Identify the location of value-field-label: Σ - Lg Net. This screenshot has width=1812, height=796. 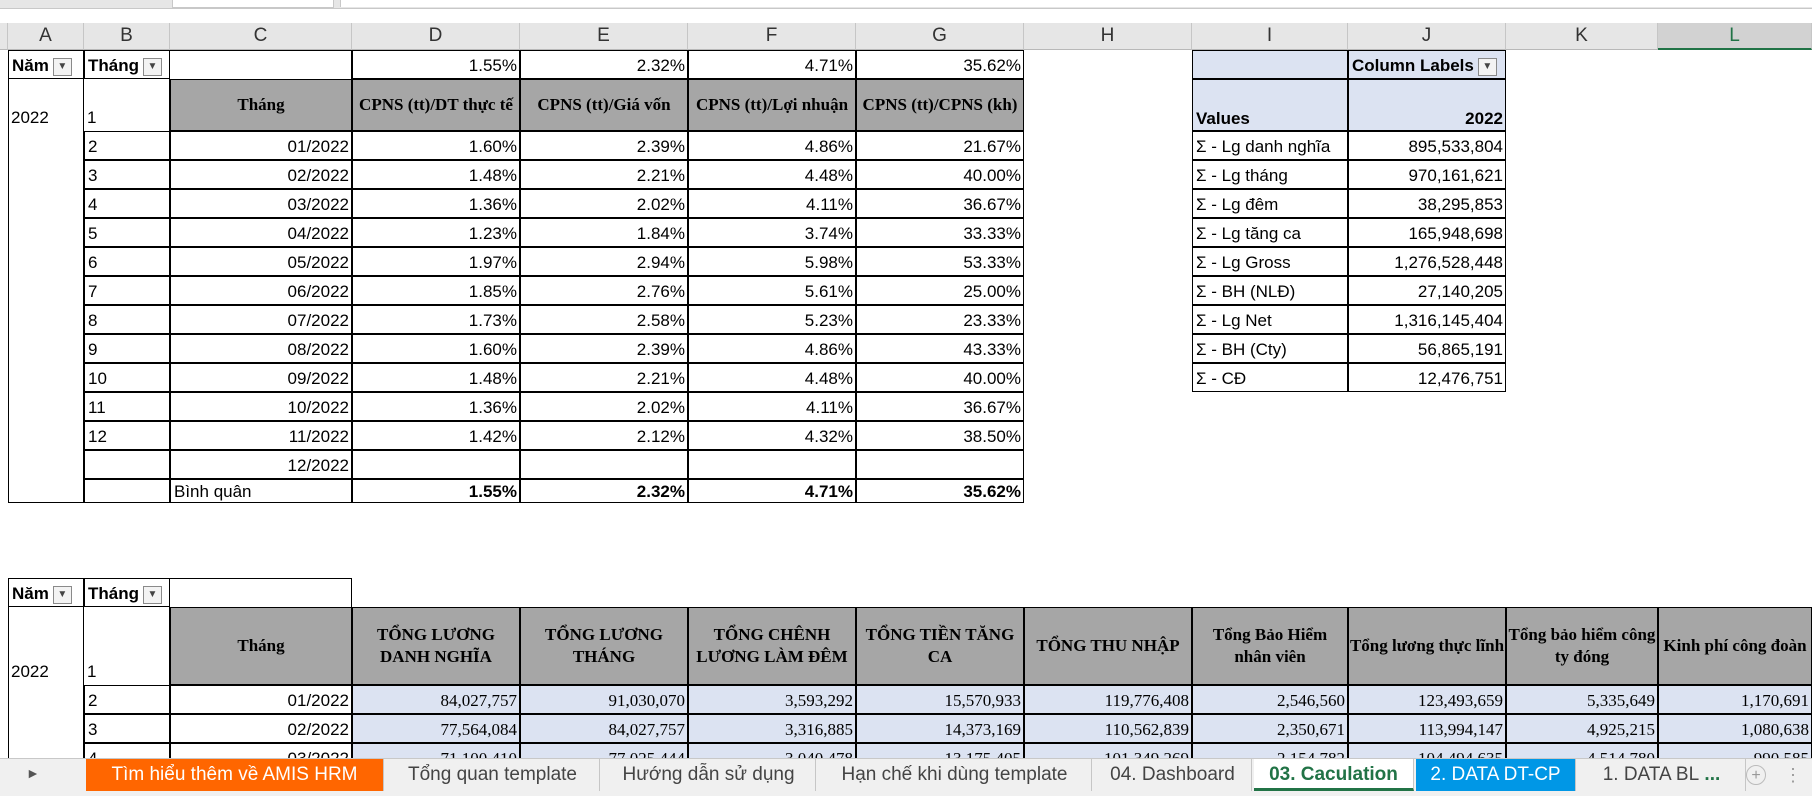
(1270, 319).